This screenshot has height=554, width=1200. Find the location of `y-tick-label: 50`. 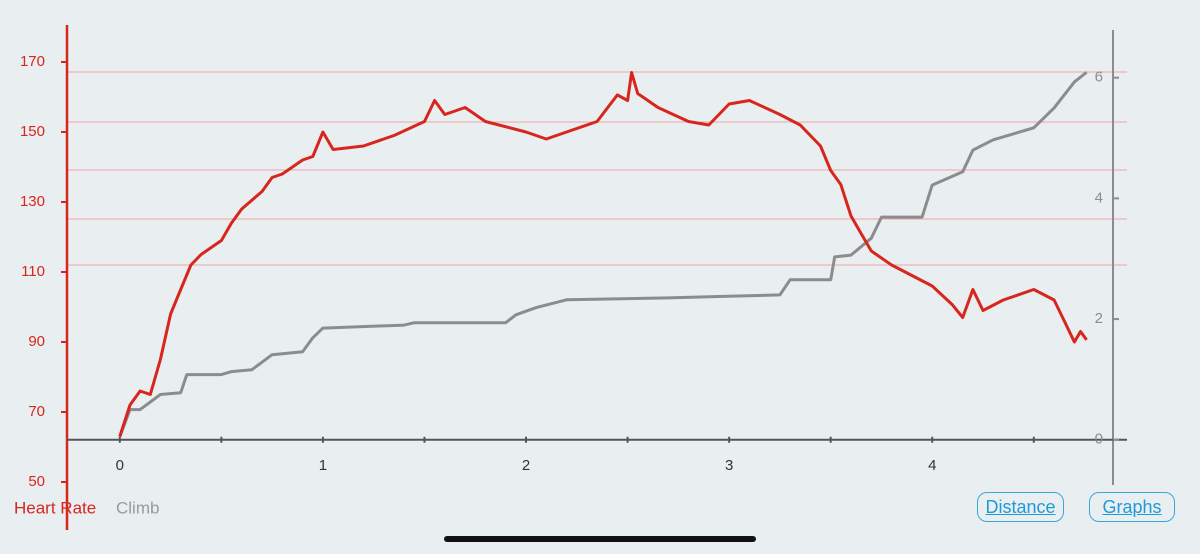

y-tick-label: 50 is located at coordinates (36, 481).